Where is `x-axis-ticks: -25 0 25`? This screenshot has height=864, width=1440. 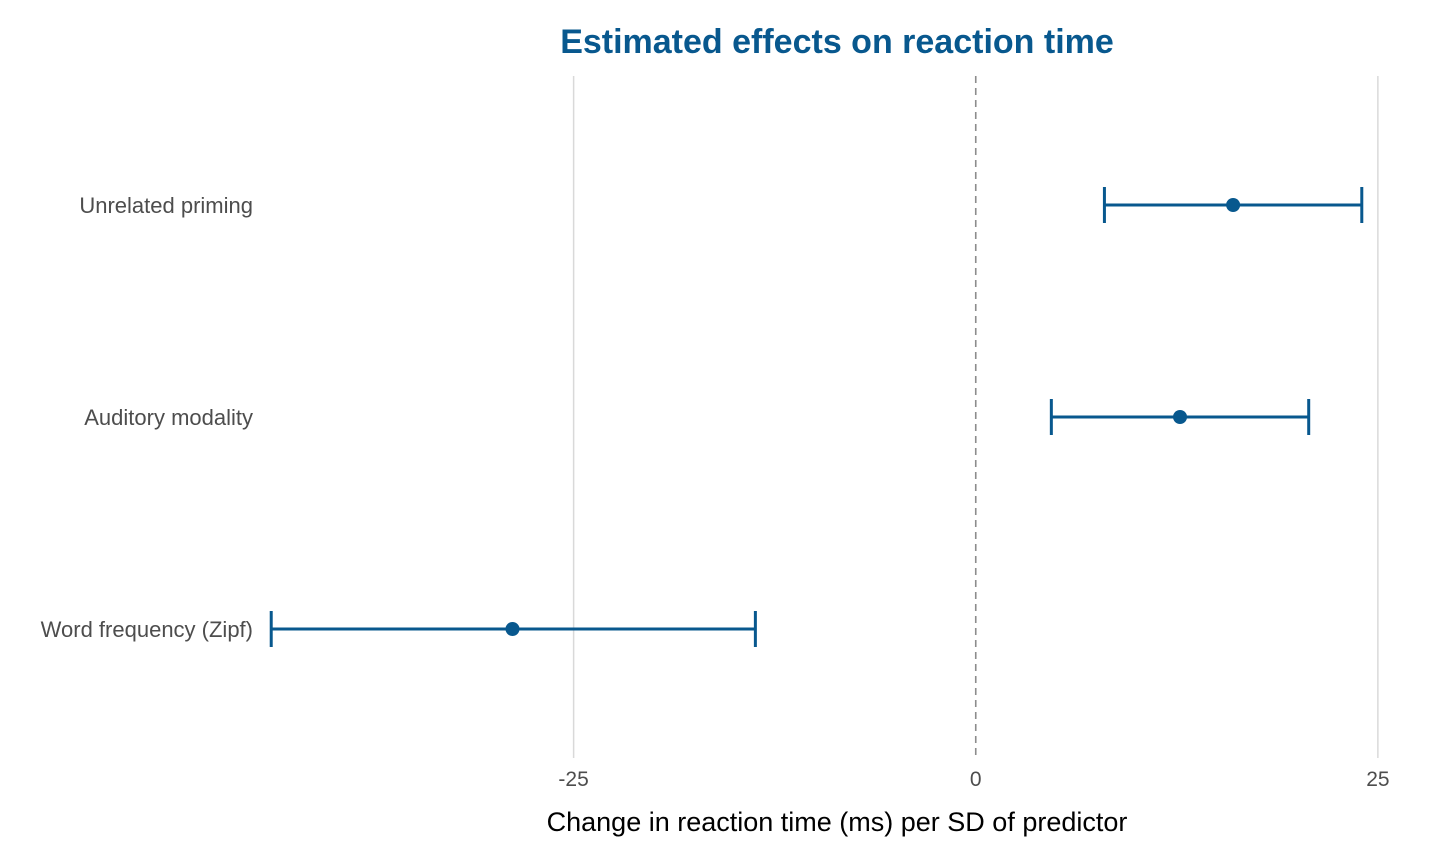 x-axis-ticks: -25 0 25 is located at coordinates (973, 779).